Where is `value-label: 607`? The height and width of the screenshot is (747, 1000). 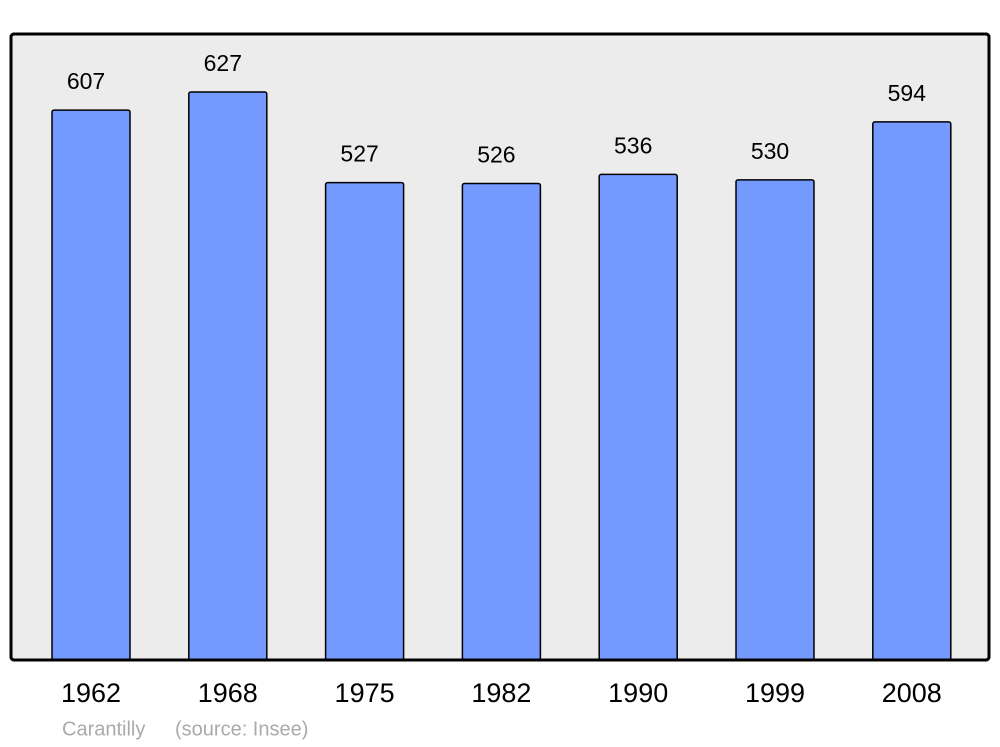
value-label: 607 is located at coordinates (86, 81).